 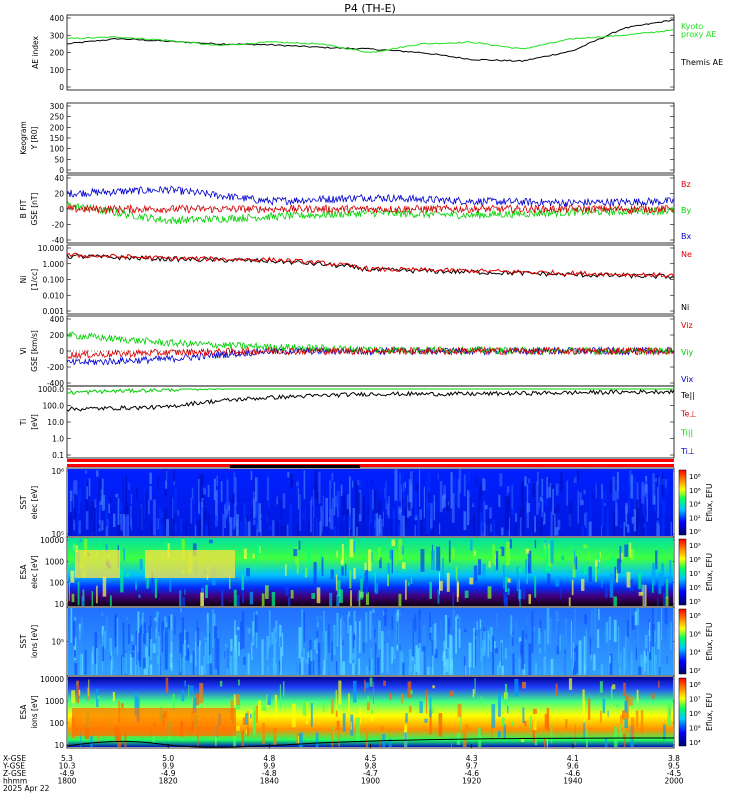 I want to click on ylabel: Vi, so click(x=23, y=350).